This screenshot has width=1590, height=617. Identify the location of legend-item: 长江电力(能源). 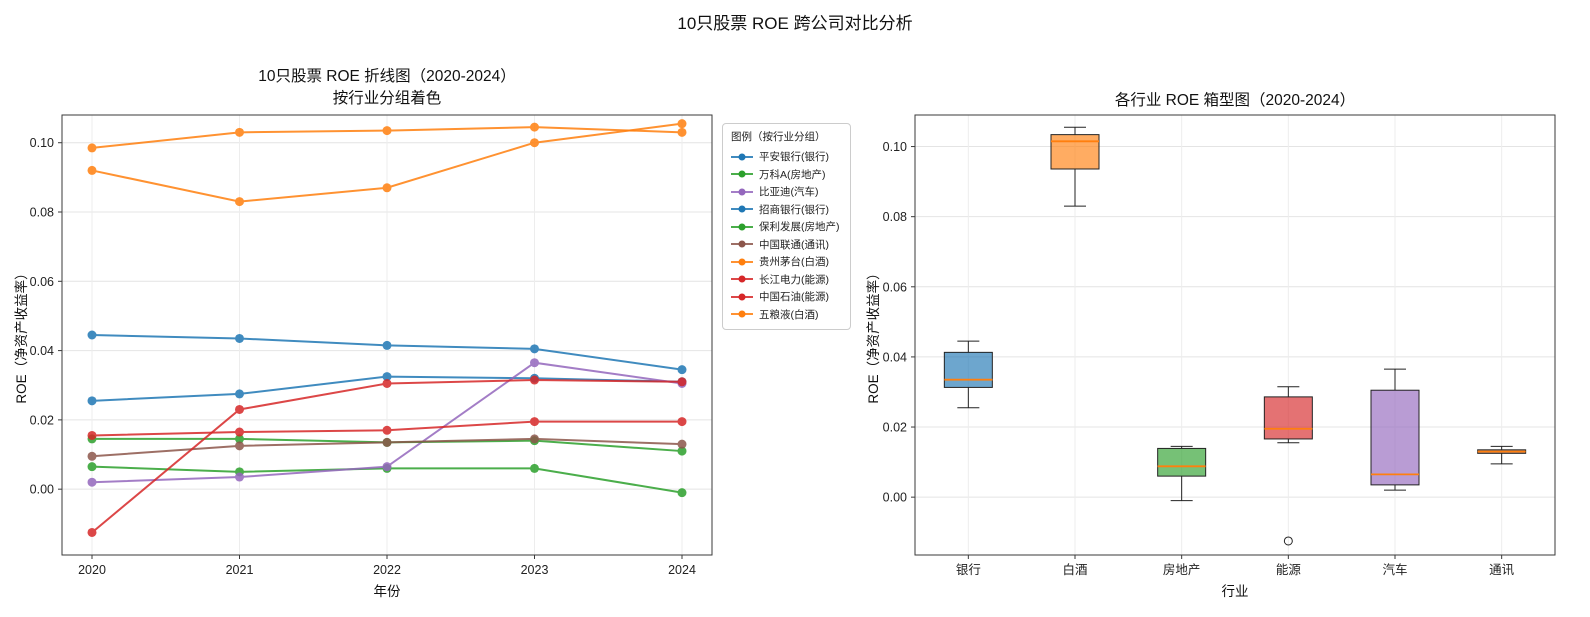
(785, 280).